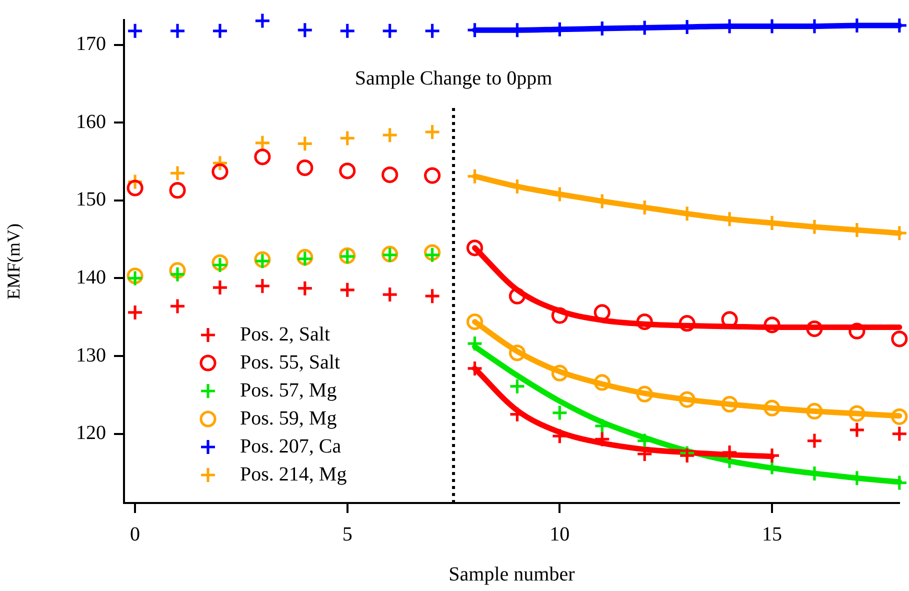 Image resolution: width=909 pixels, height=591 pixels. Describe the element at coordinates (293, 474) in the screenshot. I see `legend-label: Pos. 214, Mg` at that location.